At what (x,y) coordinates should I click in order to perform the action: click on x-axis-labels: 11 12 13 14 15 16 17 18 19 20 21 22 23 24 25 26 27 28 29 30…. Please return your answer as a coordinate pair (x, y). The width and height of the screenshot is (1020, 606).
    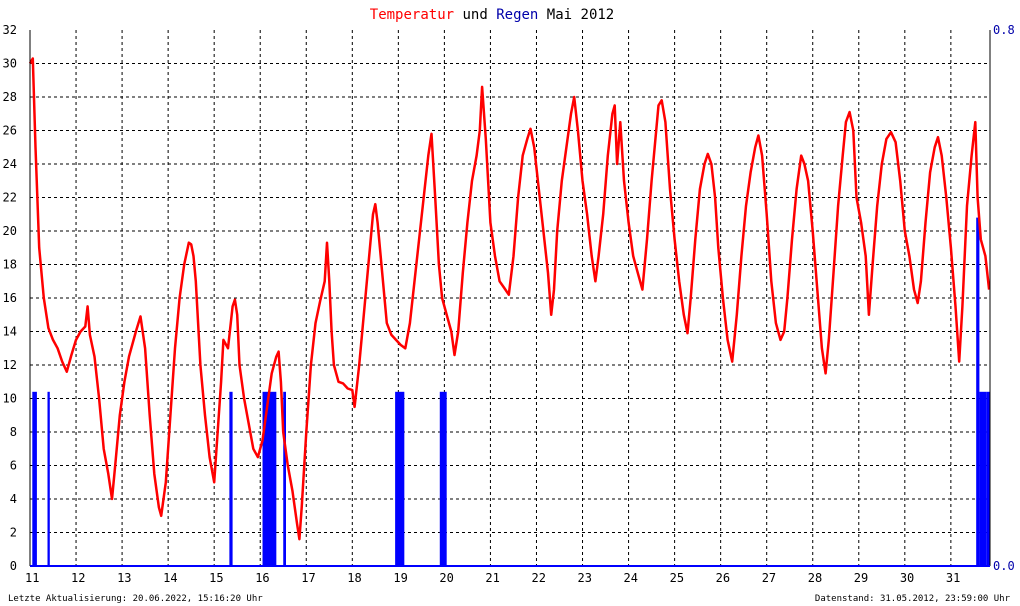
    Looking at the image, I should click on (492, 578).